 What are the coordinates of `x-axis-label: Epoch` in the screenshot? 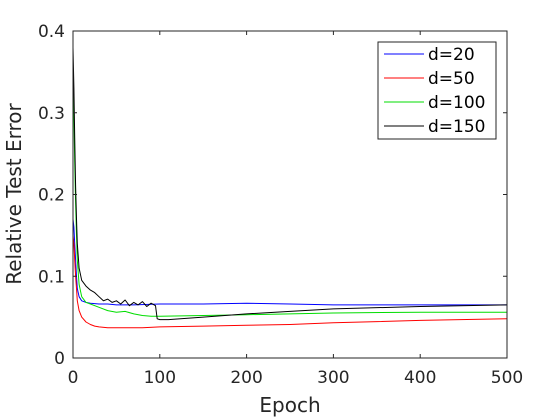 It's located at (289, 405).